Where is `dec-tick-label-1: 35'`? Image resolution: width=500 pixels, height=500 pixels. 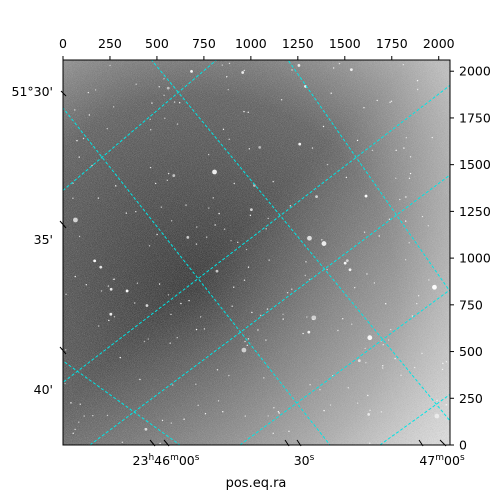 dec-tick-label-1: 35' is located at coordinates (43, 239).